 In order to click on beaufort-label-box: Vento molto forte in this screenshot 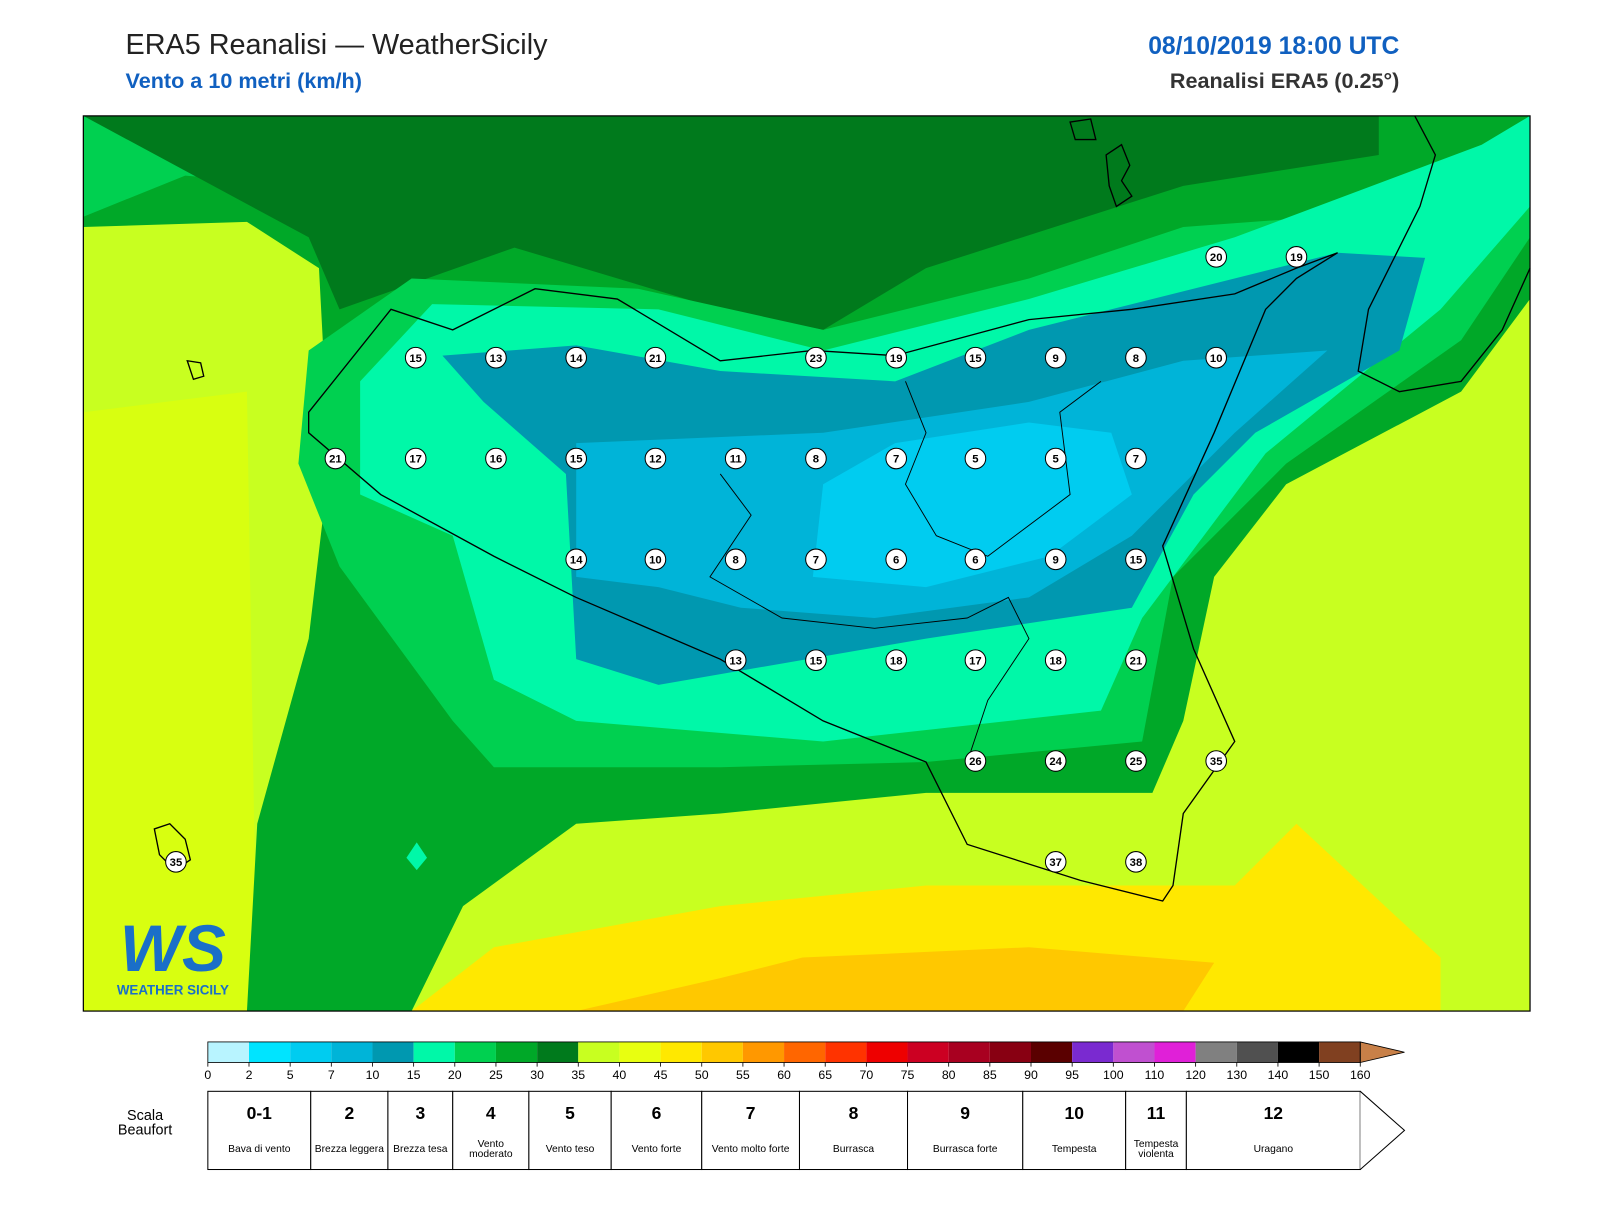, I will do `click(750, 1149)`.